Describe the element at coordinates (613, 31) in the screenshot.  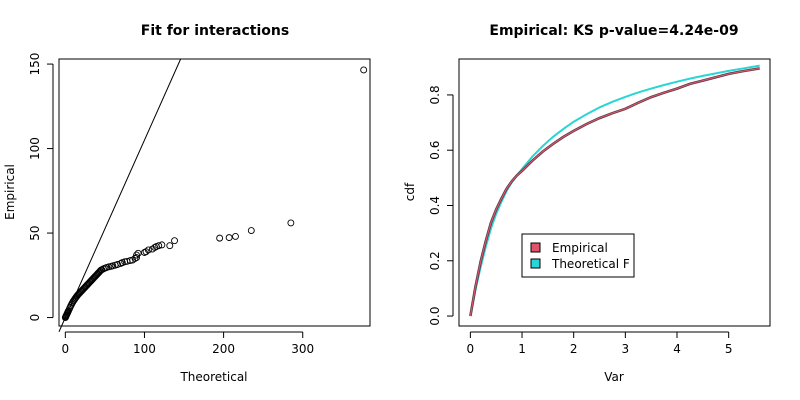
I see `cdf-plot-title: Empirical: KS p-value=4.24e-09` at that location.